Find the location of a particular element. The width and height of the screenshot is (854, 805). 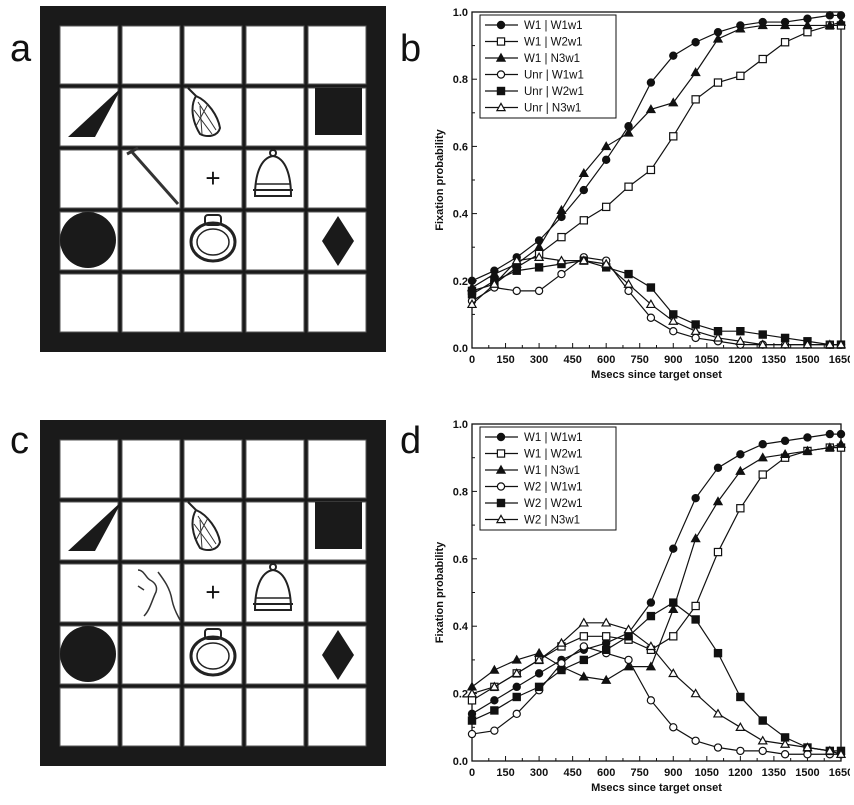

panel-letter-c: c is located at coordinates (19, 441).